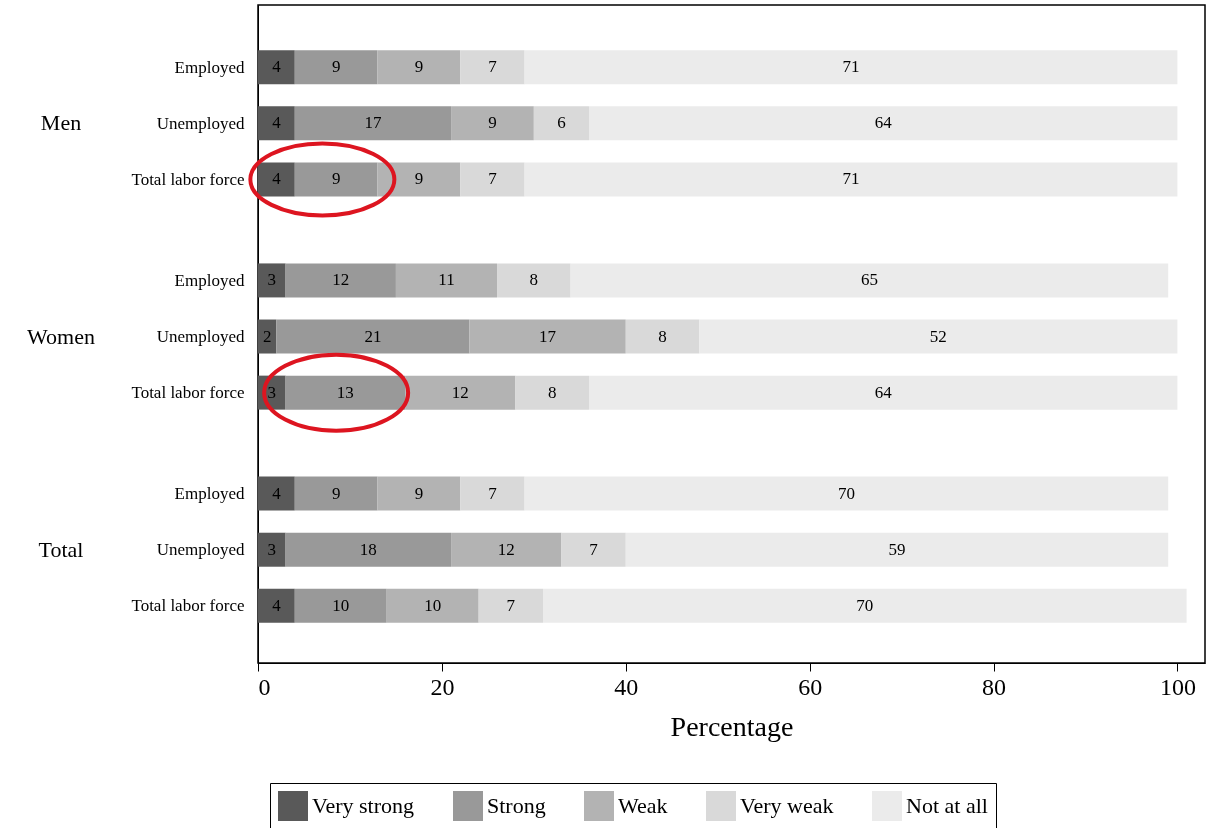 This screenshot has width=1217, height=828. What do you see at coordinates (363, 805) in the screenshot?
I see `legend-label: Very strong` at bounding box center [363, 805].